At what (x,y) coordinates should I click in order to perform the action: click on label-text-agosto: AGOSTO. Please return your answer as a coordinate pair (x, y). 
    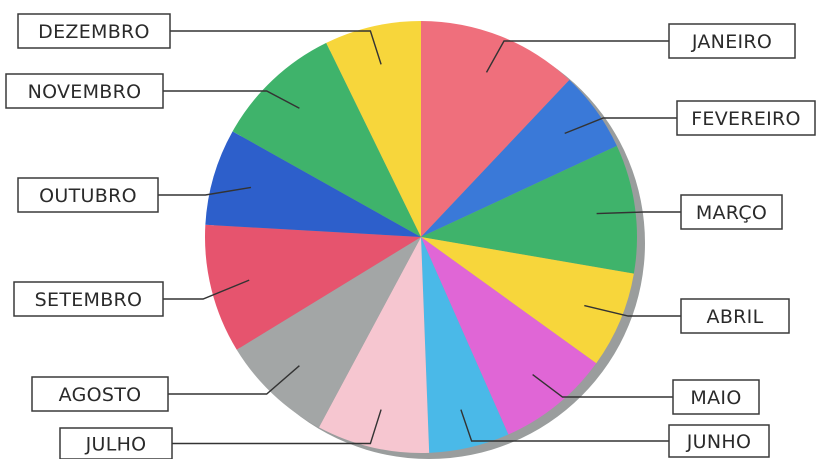
    Looking at the image, I should click on (100, 395).